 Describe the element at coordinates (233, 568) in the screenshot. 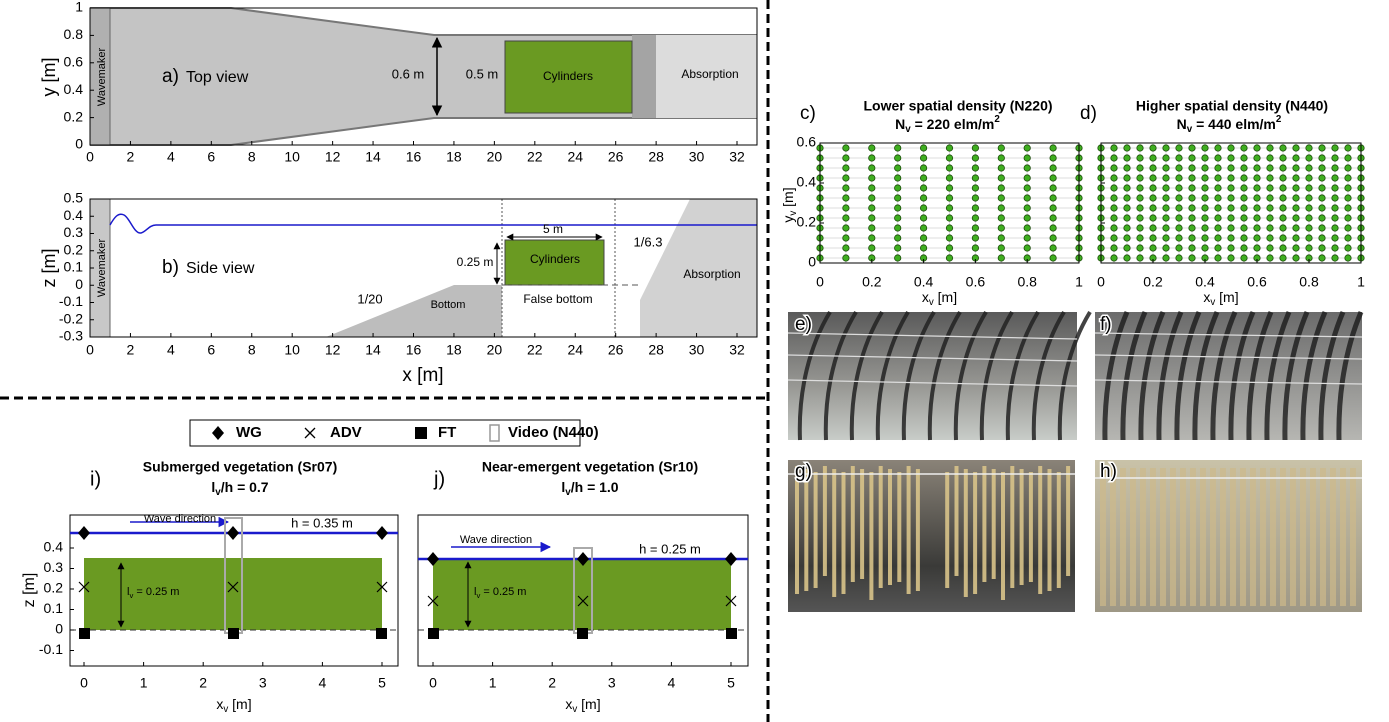

I see `vegetation` at that location.